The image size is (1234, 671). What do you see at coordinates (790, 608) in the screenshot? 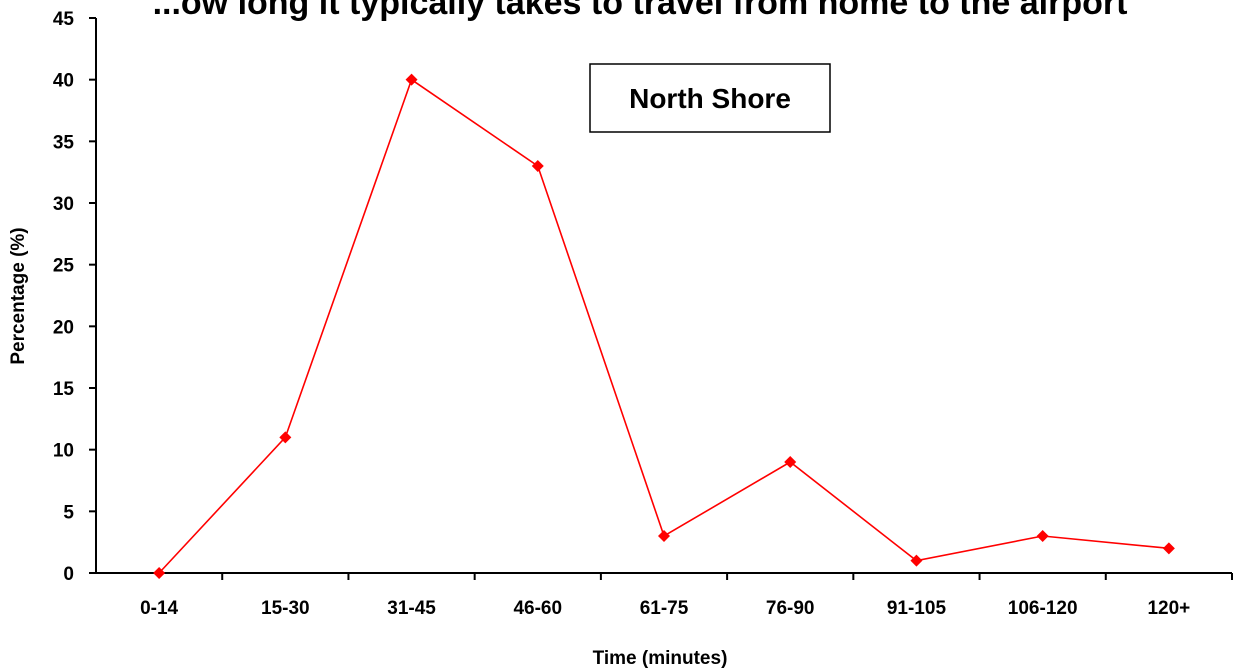
I see `x-tick-label: 76-90` at bounding box center [790, 608].